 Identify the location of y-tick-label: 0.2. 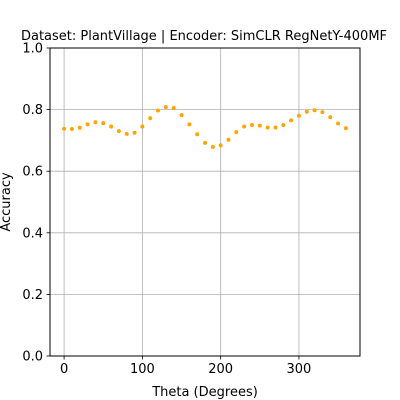
(32, 295).